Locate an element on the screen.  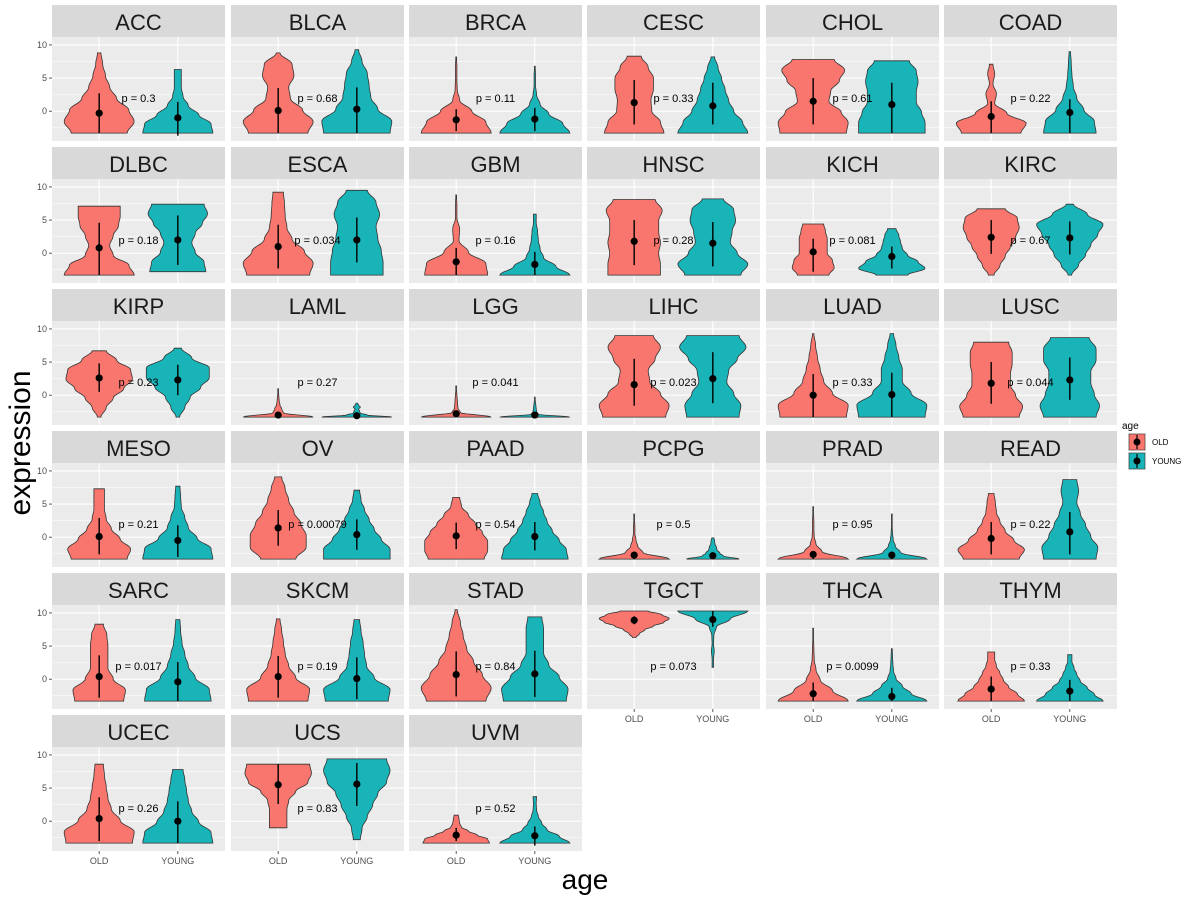
p-value-label: p = 0.27 is located at coordinates (317, 383).